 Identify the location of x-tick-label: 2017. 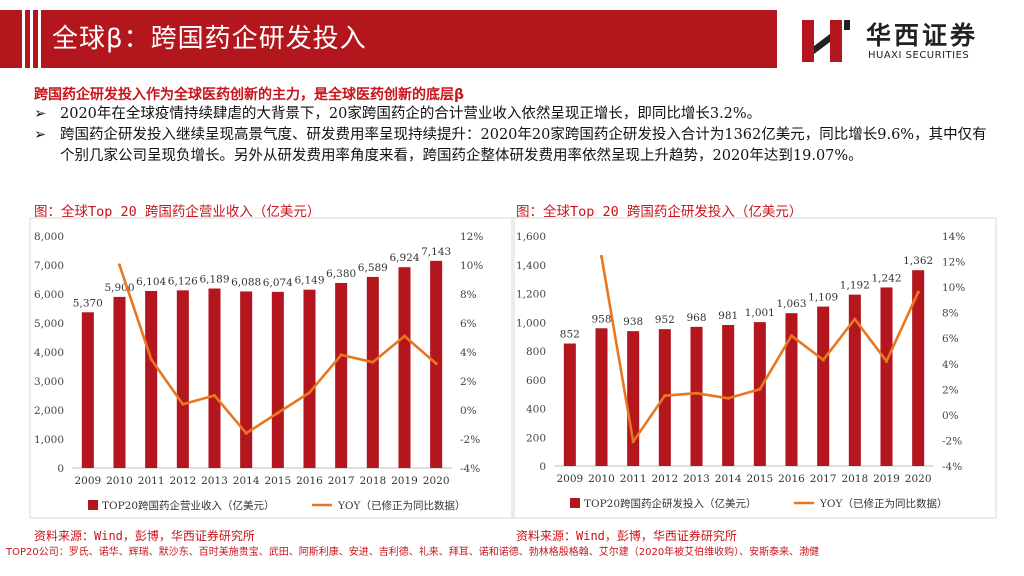
(823, 479).